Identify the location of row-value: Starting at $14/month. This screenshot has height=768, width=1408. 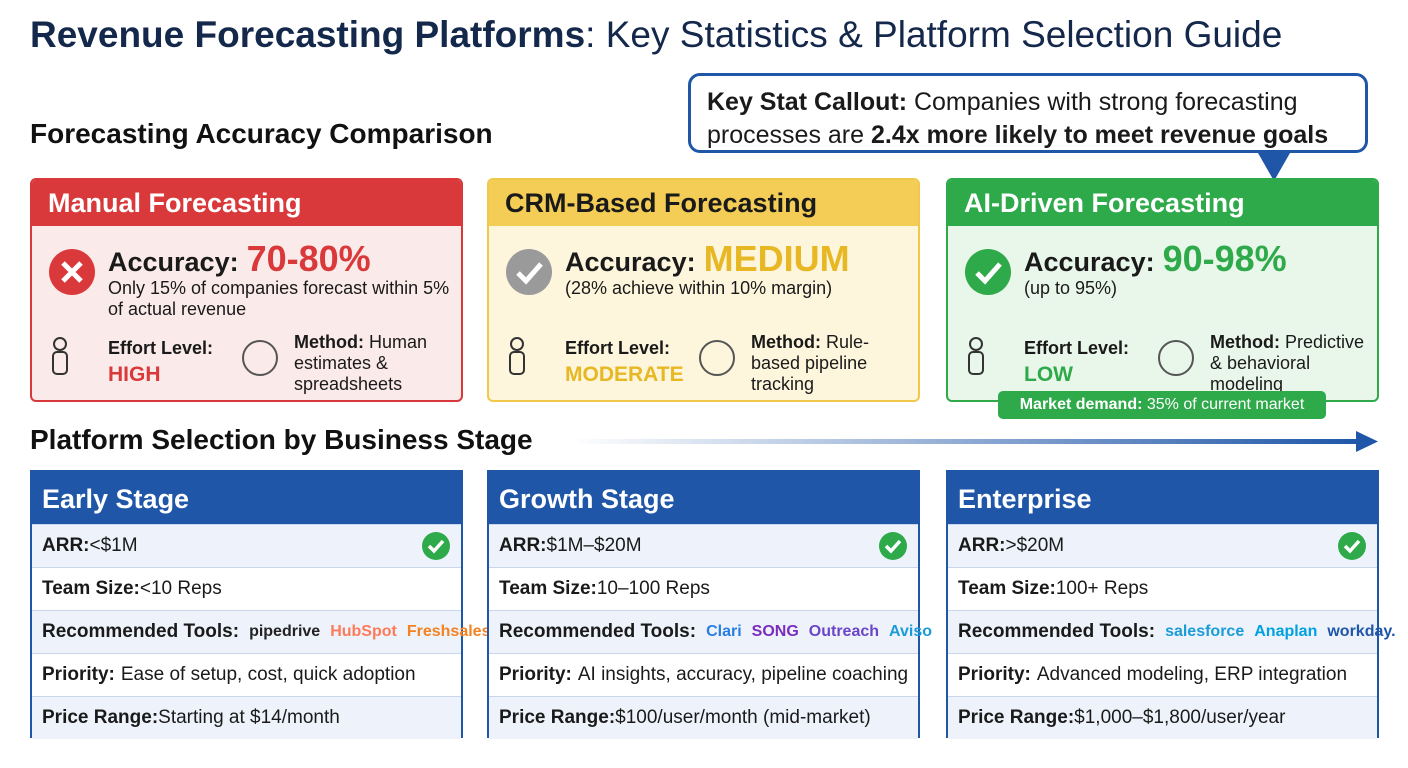
(249, 717).